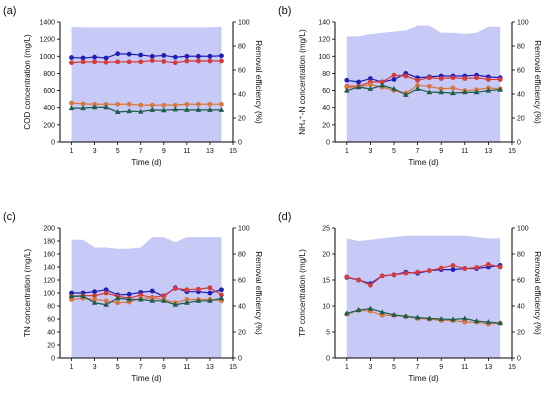 The height and width of the screenshot is (412, 550). Describe the element at coordinates (49, 255) in the screenshot. I see `y-tick-label: 160` at that location.